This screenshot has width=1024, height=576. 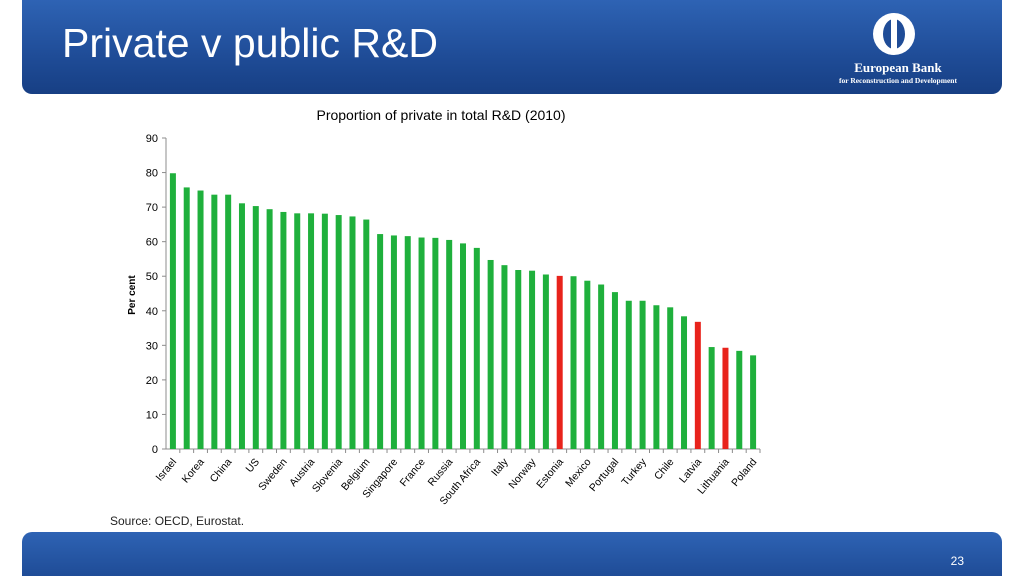 What do you see at coordinates (550, 473) in the screenshot?
I see `x-tick-label: Estonia` at bounding box center [550, 473].